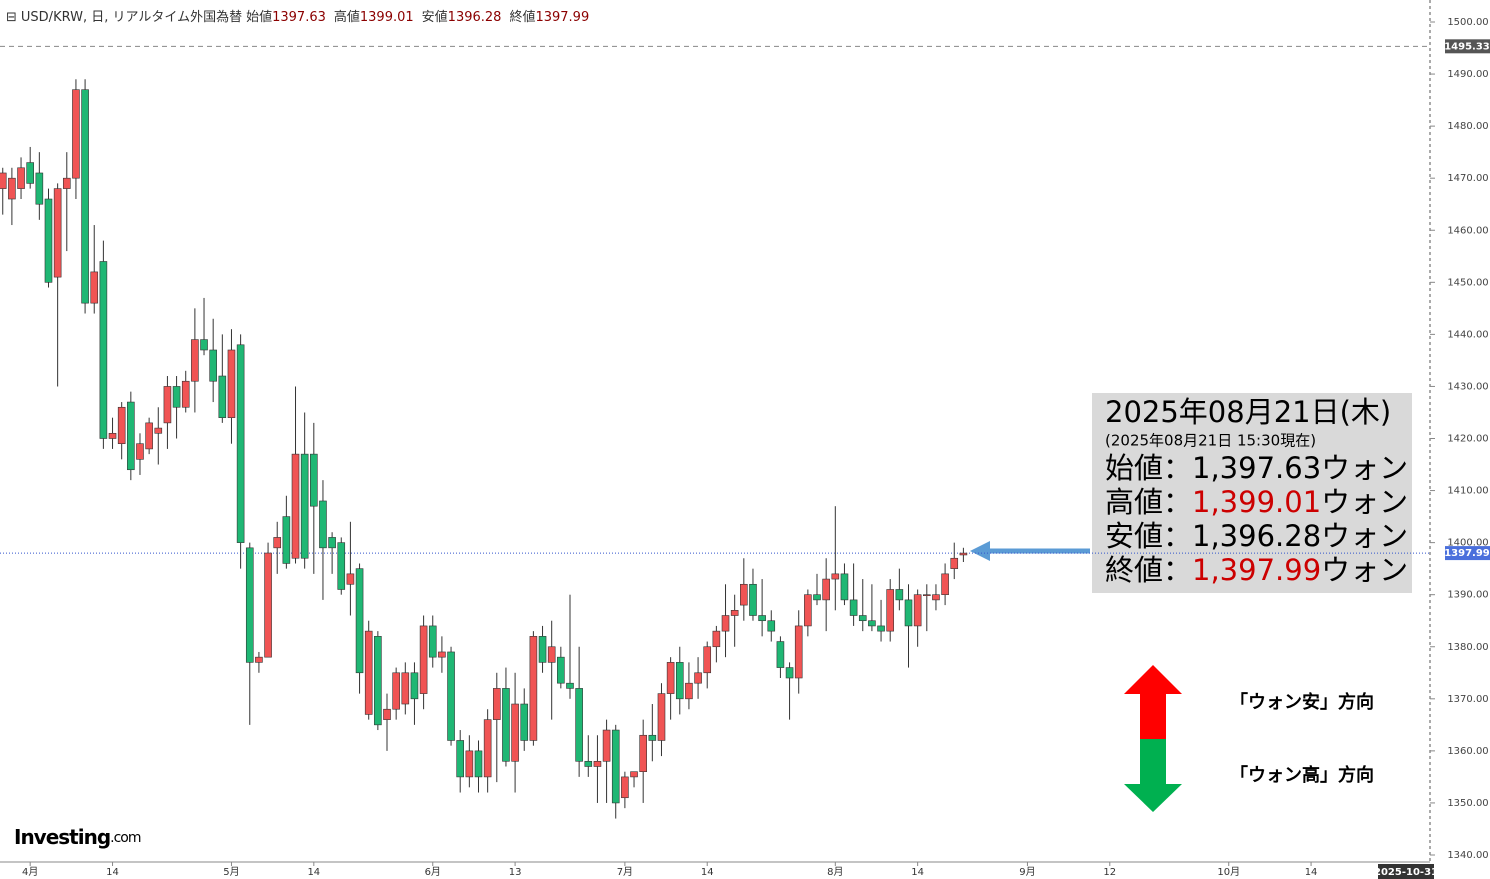 Image resolution: width=1490 pixels, height=879 pixels. I want to click on legend-label: 安値, so click(434, 17).